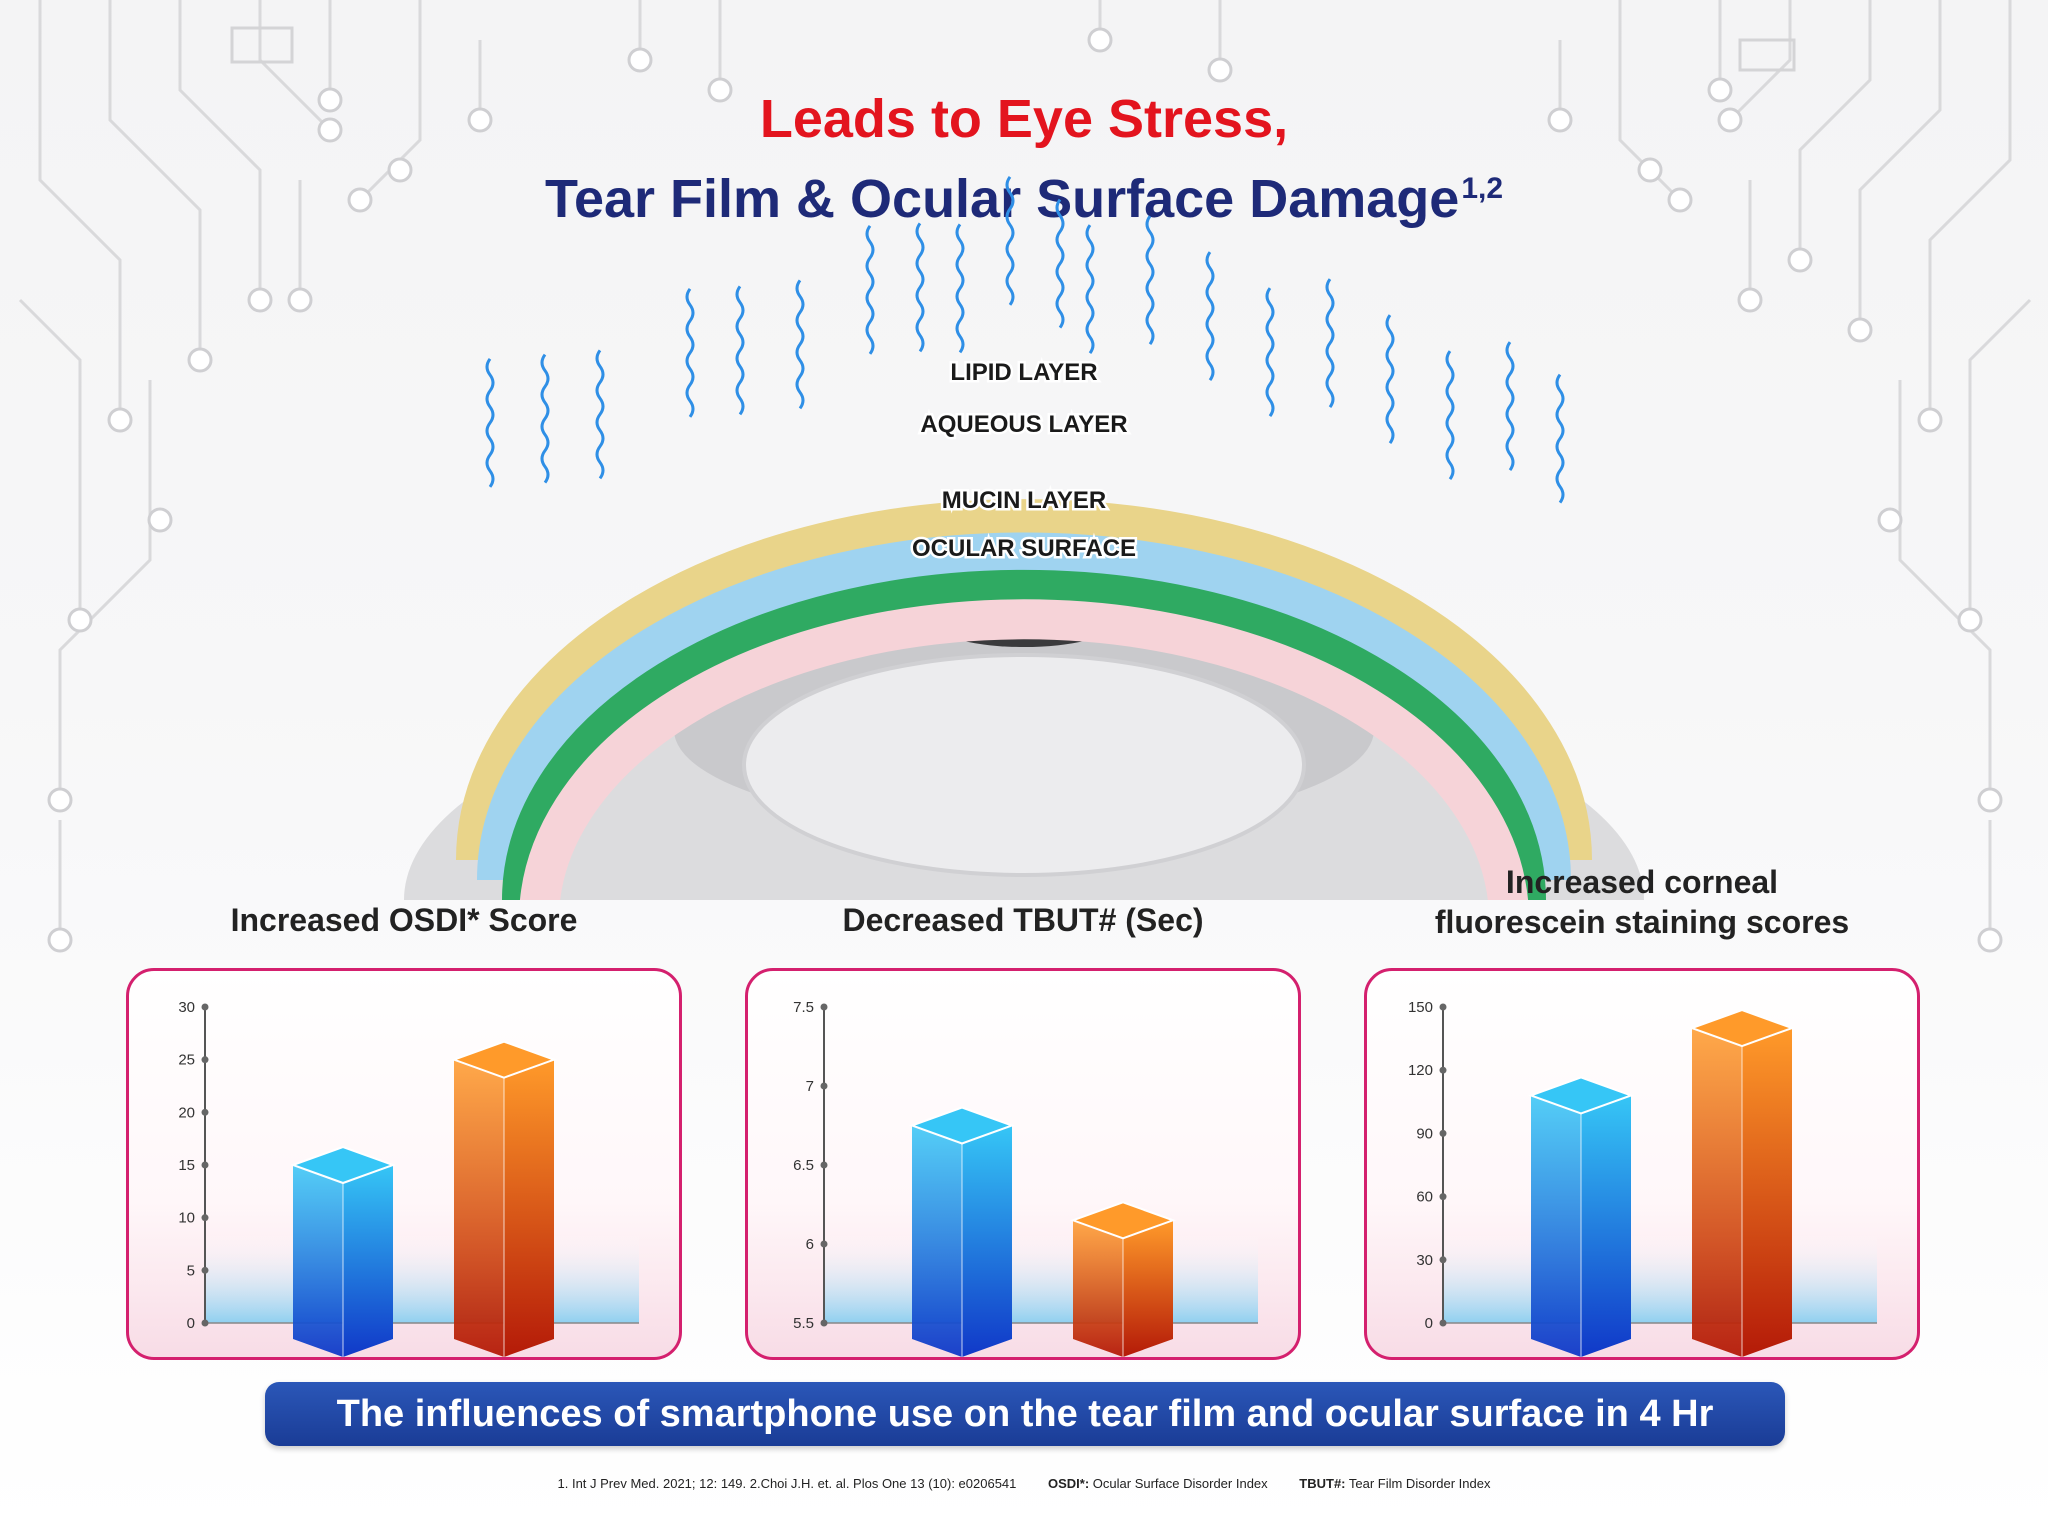 The image size is (2048, 1536). I want to click on mucin-layer-band, so click(1024, 734).